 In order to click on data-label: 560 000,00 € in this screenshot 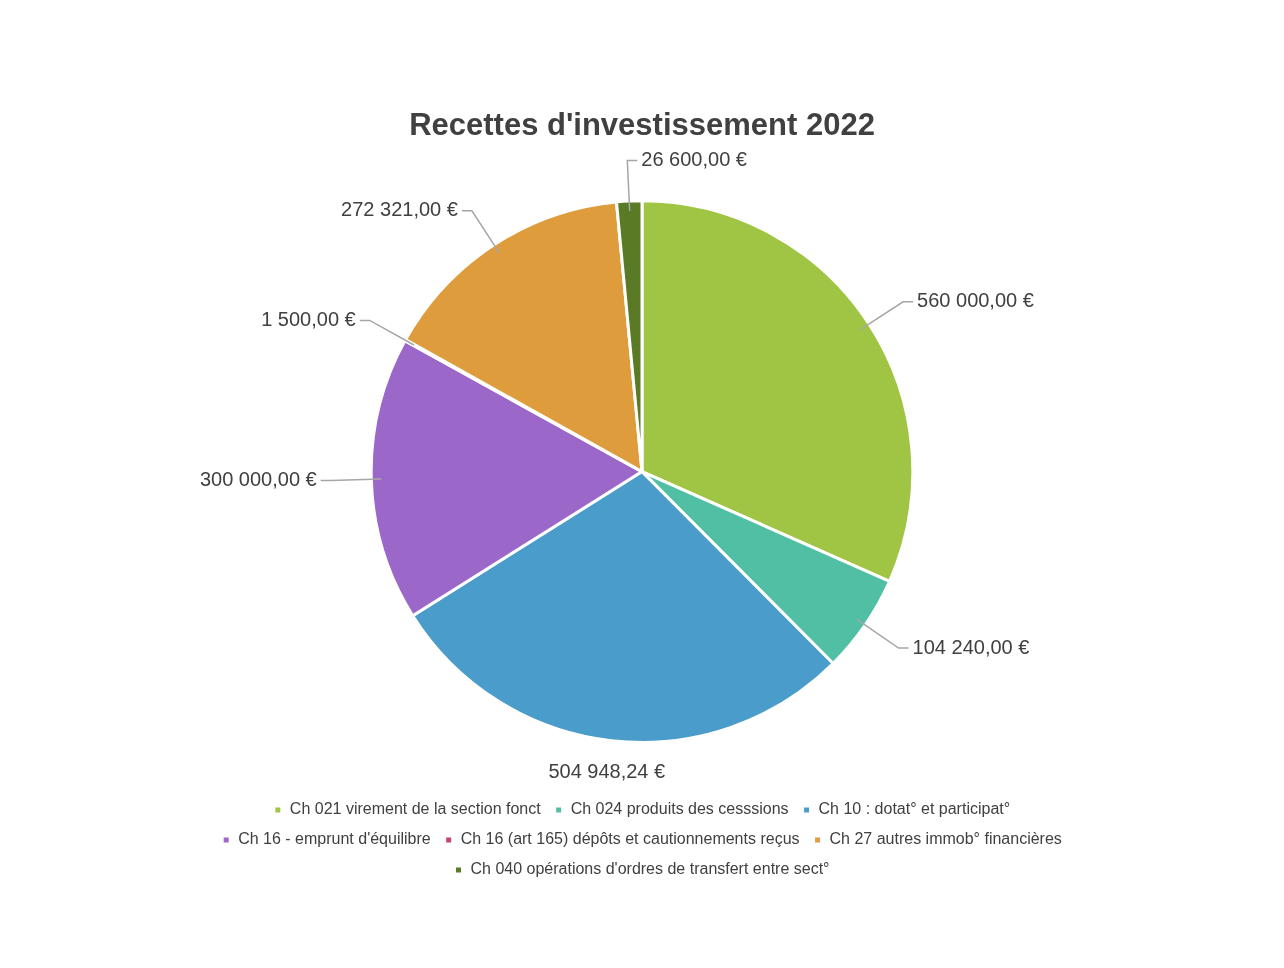, I will do `click(975, 300)`.